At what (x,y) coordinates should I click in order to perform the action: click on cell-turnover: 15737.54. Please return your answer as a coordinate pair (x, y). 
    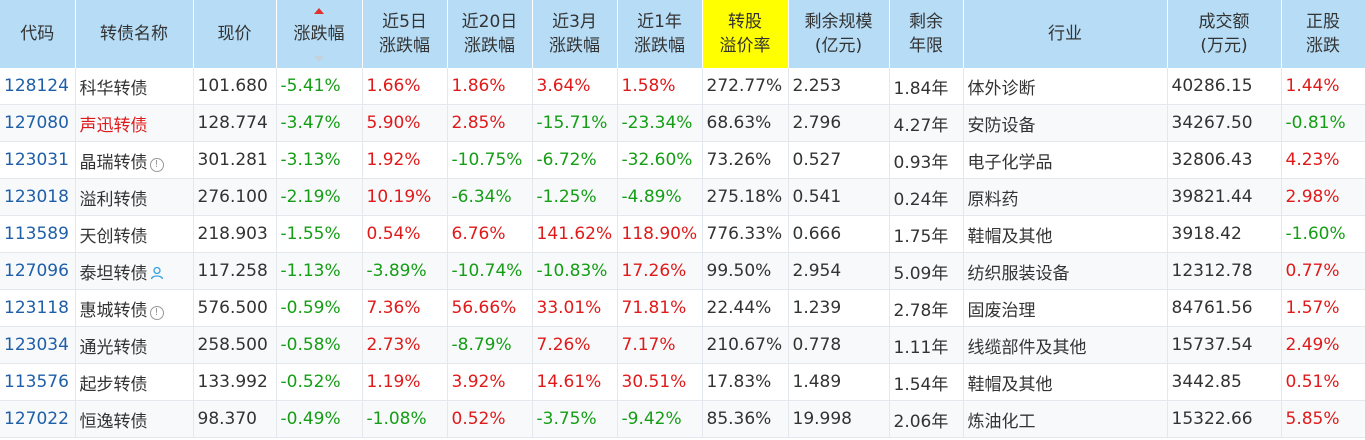
    Looking at the image, I should click on (1224, 345).